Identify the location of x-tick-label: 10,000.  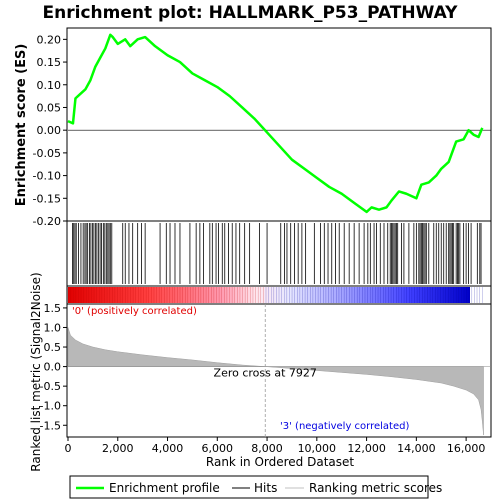
(317, 448).